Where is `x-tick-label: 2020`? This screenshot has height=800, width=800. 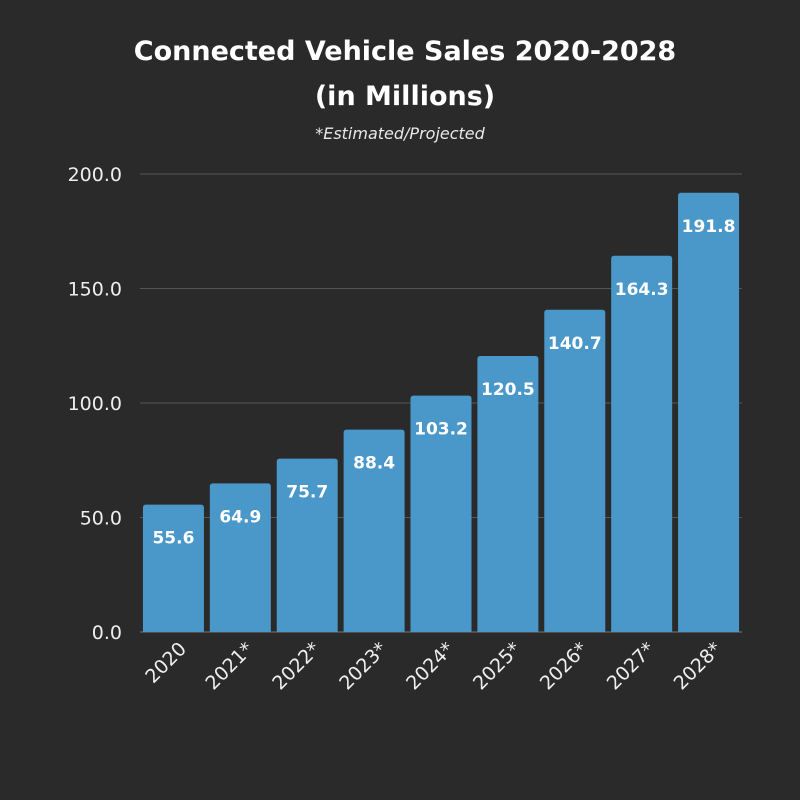 x-tick-label: 2020 is located at coordinates (166, 663).